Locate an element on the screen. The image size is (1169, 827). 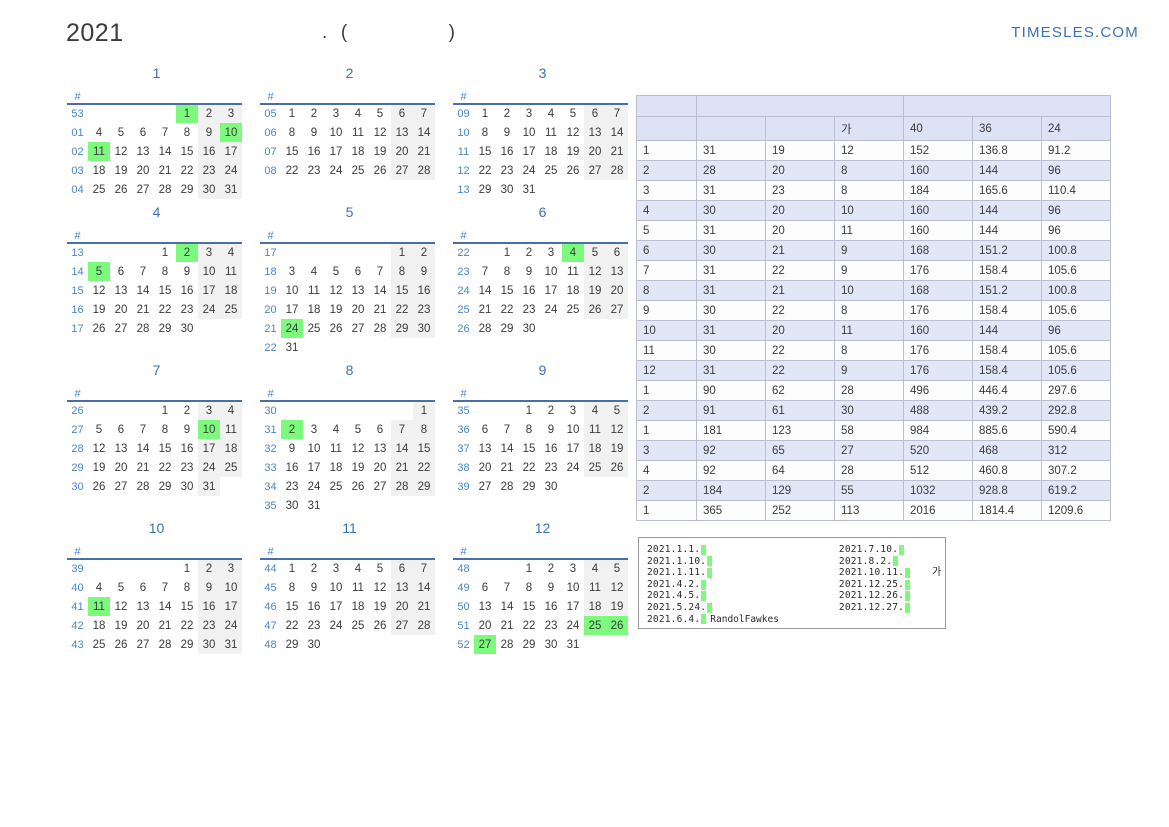
week-number-cell: 37 is located at coordinates (463, 448).